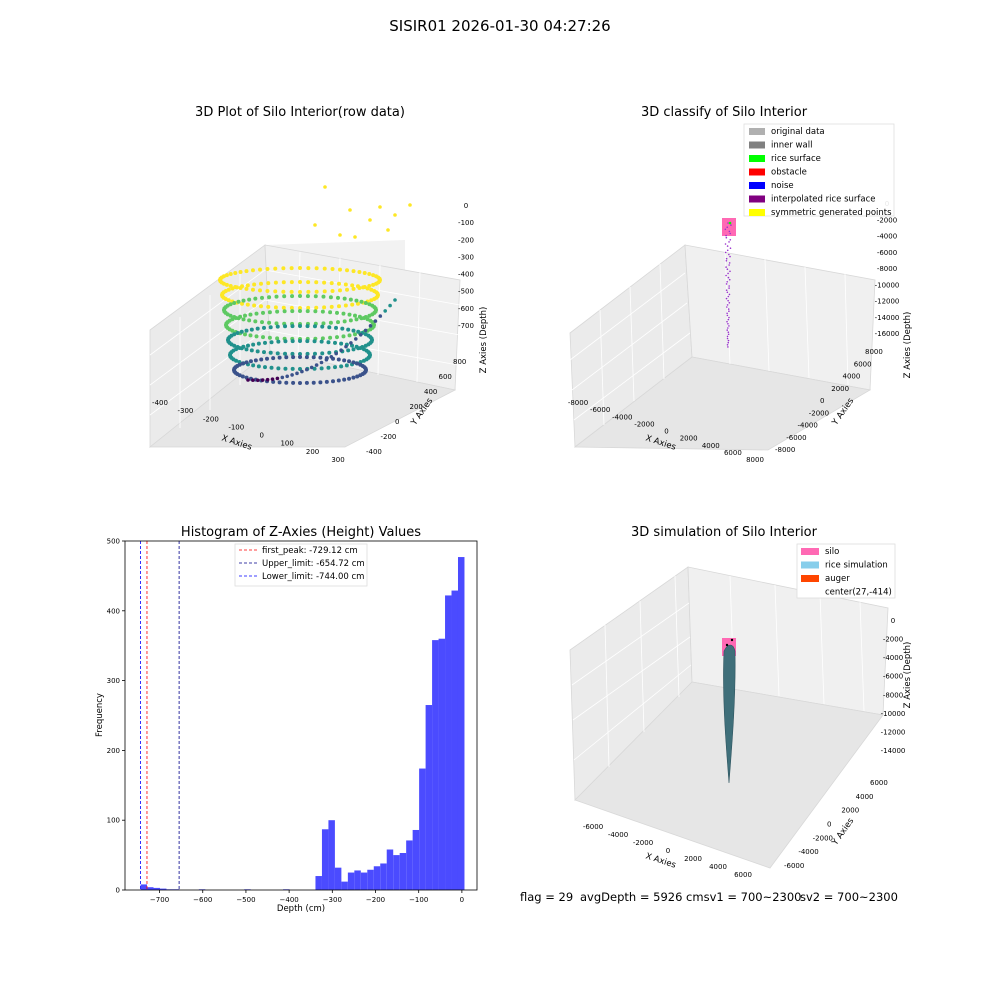 The image size is (1000, 1000). Describe the element at coordinates (245, 900) in the screenshot. I see `x-tick-label: −500` at that location.